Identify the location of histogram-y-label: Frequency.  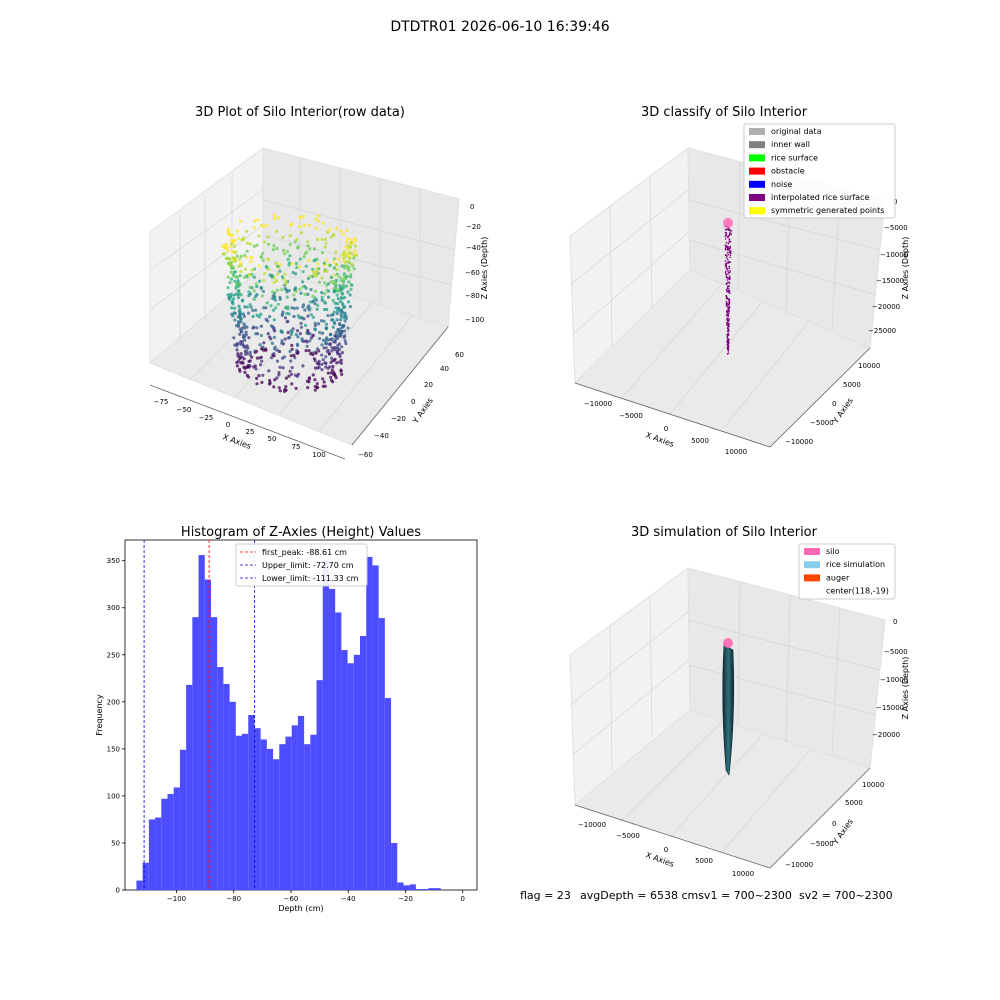
(99, 715).